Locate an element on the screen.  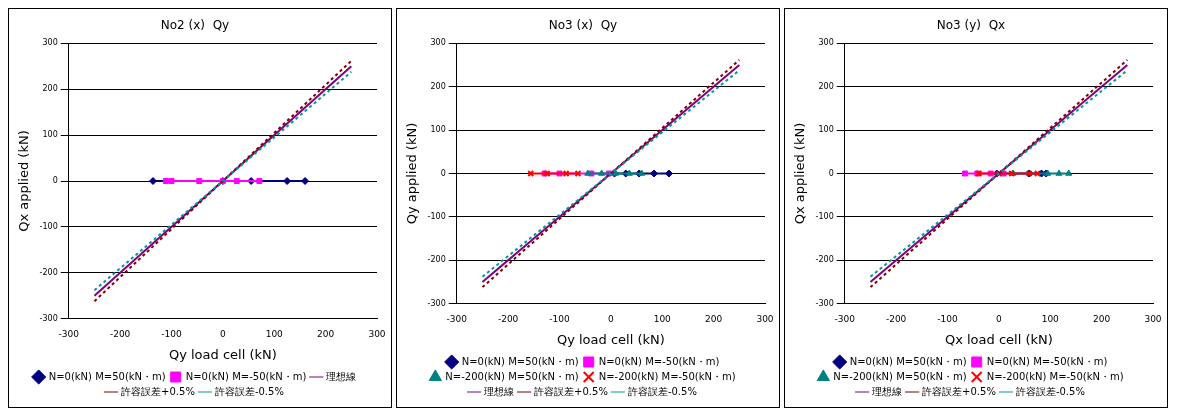
chart-title: No3 (x) Qy is located at coordinates (583, 25).